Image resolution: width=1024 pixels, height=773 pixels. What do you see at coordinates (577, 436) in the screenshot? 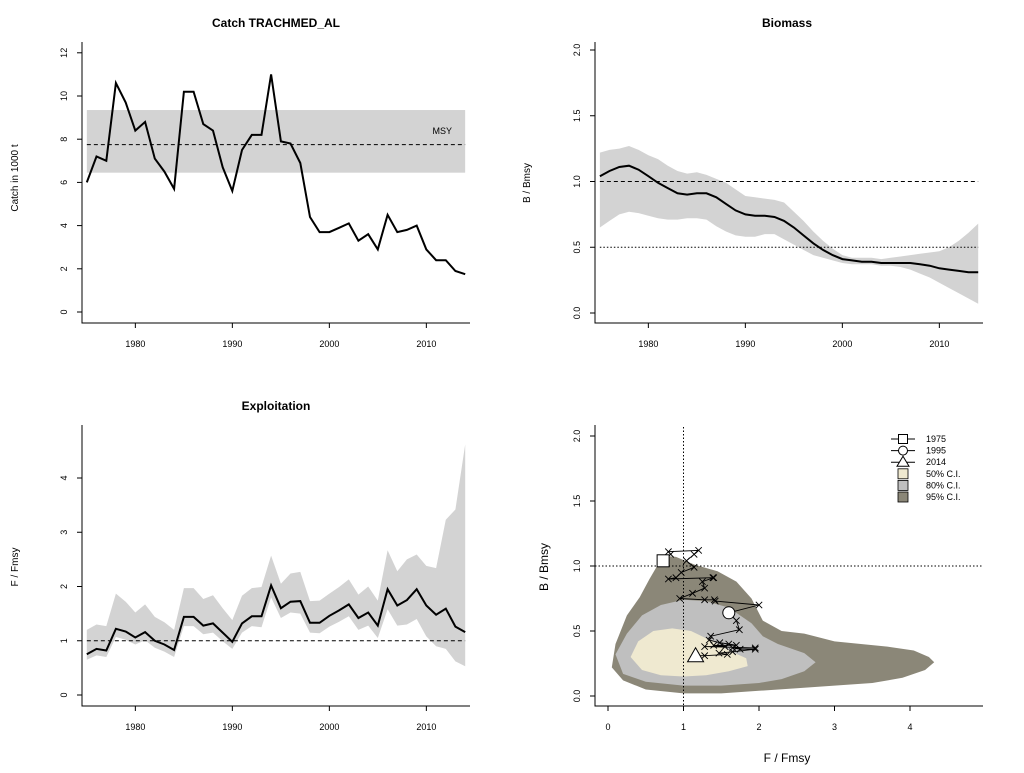
I see `kobe-y-tick-label: 2.0` at bounding box center [577, 436].